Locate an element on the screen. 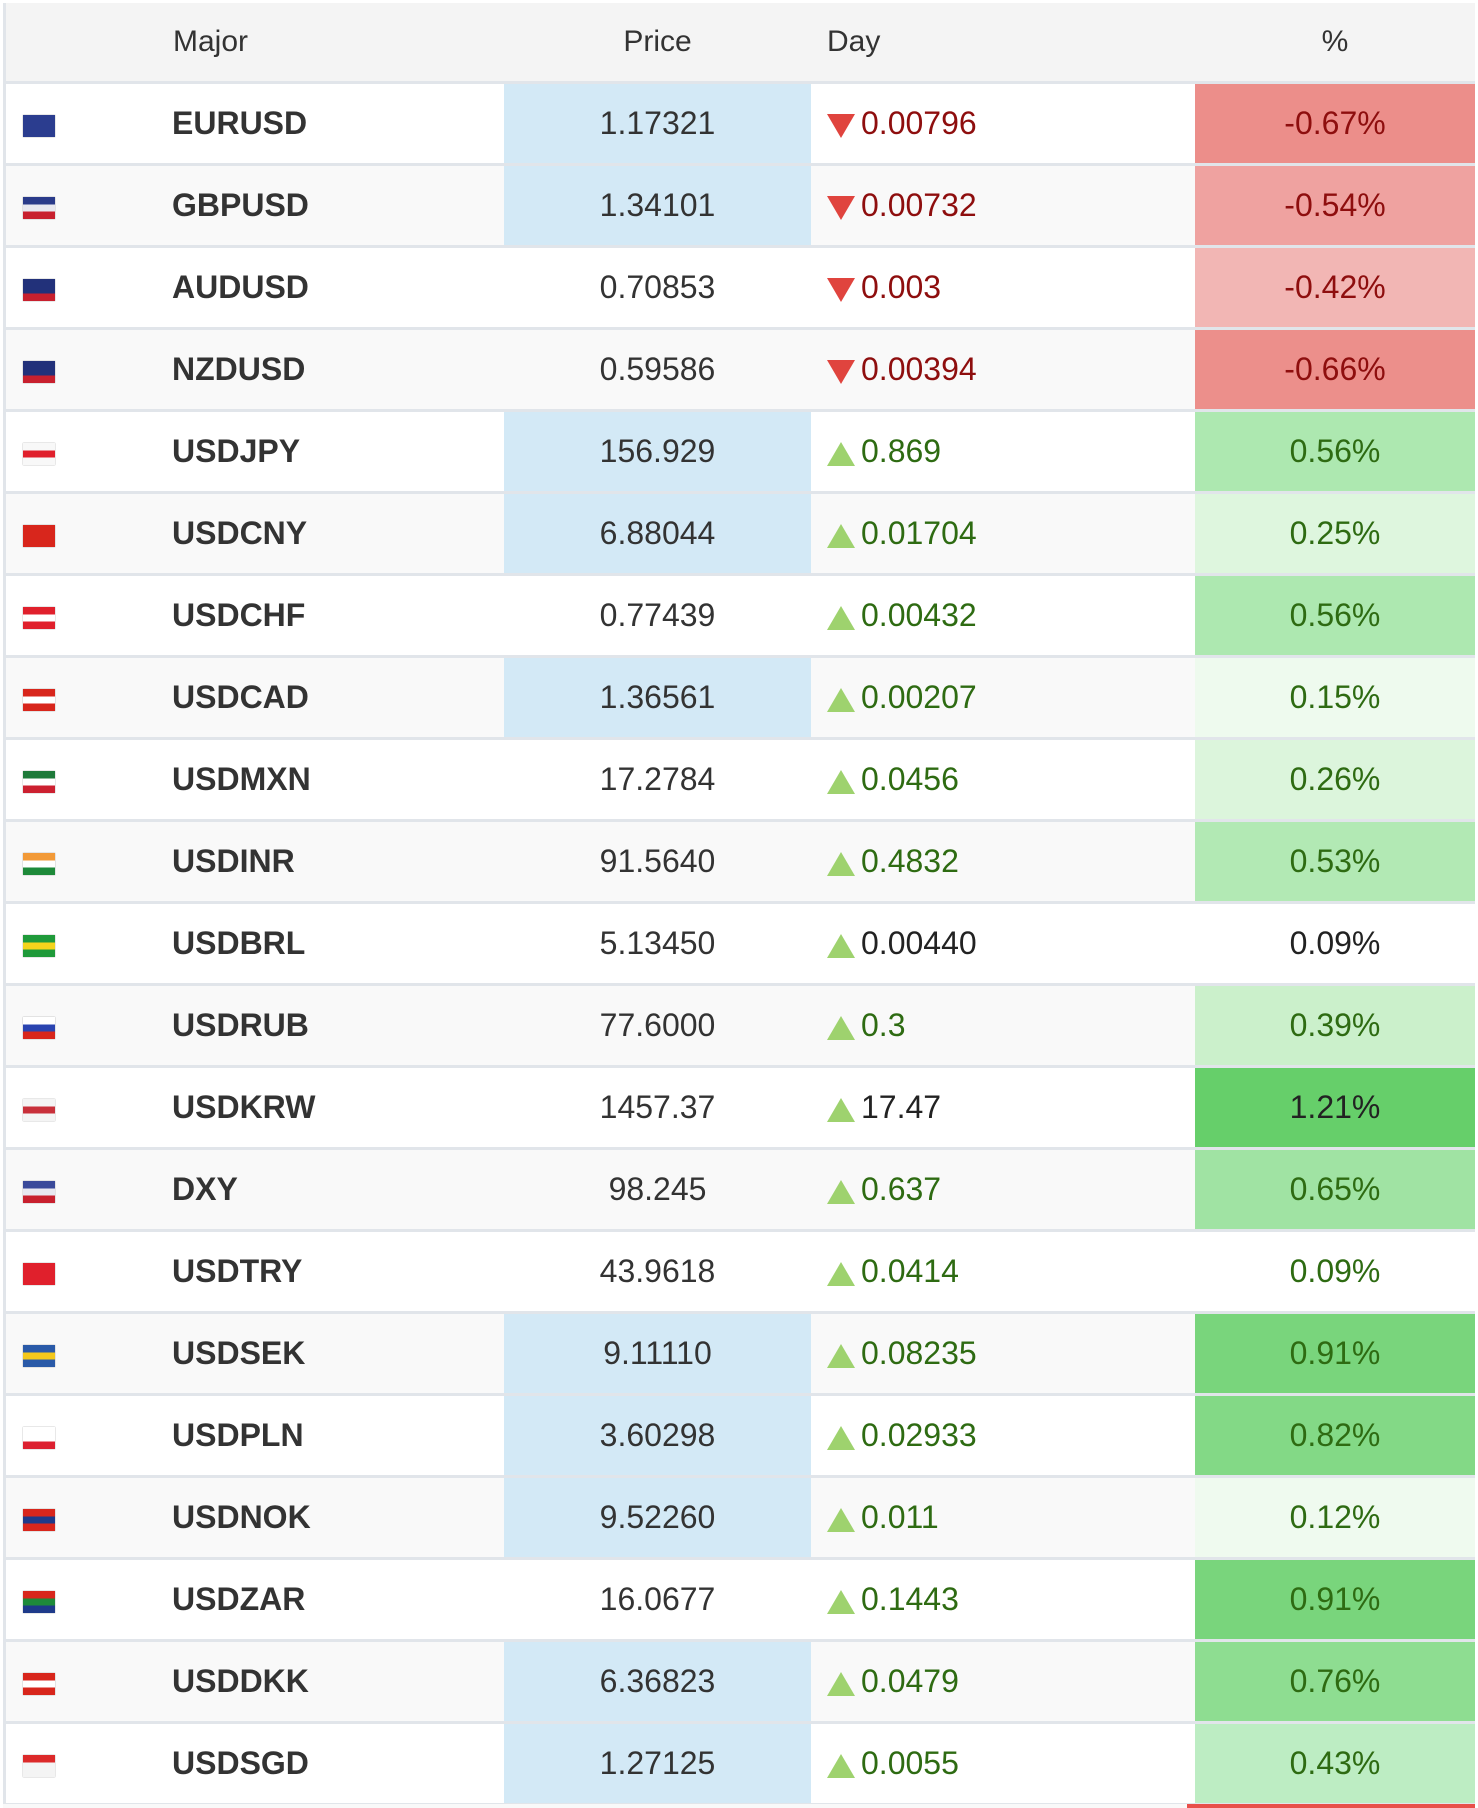  table-row: USDCHF 0.77439 0.00432 0.56% is located at coordinates (739, 616).